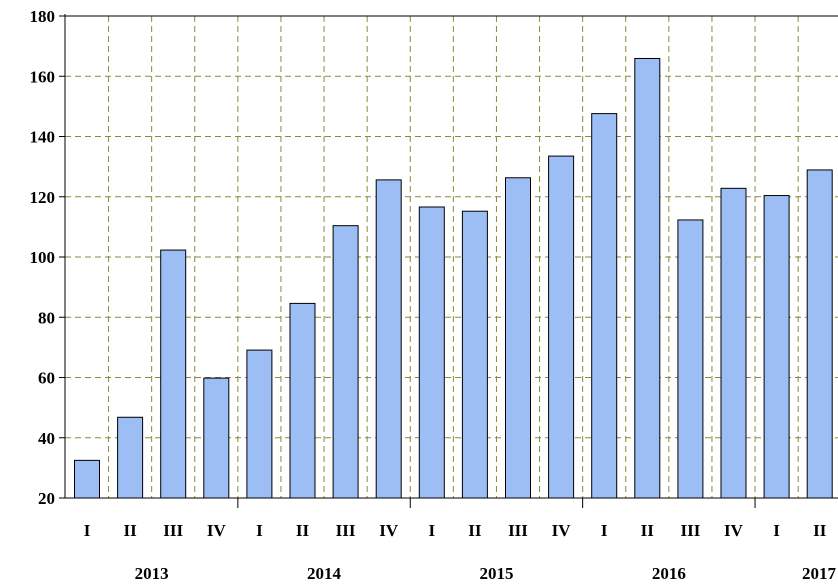 This screenshot has height=586, width=838. What do you see at coordinates (43, 197) in the screenshot?
I see `y-tick-label: 120` at bounding box center [43, 197].